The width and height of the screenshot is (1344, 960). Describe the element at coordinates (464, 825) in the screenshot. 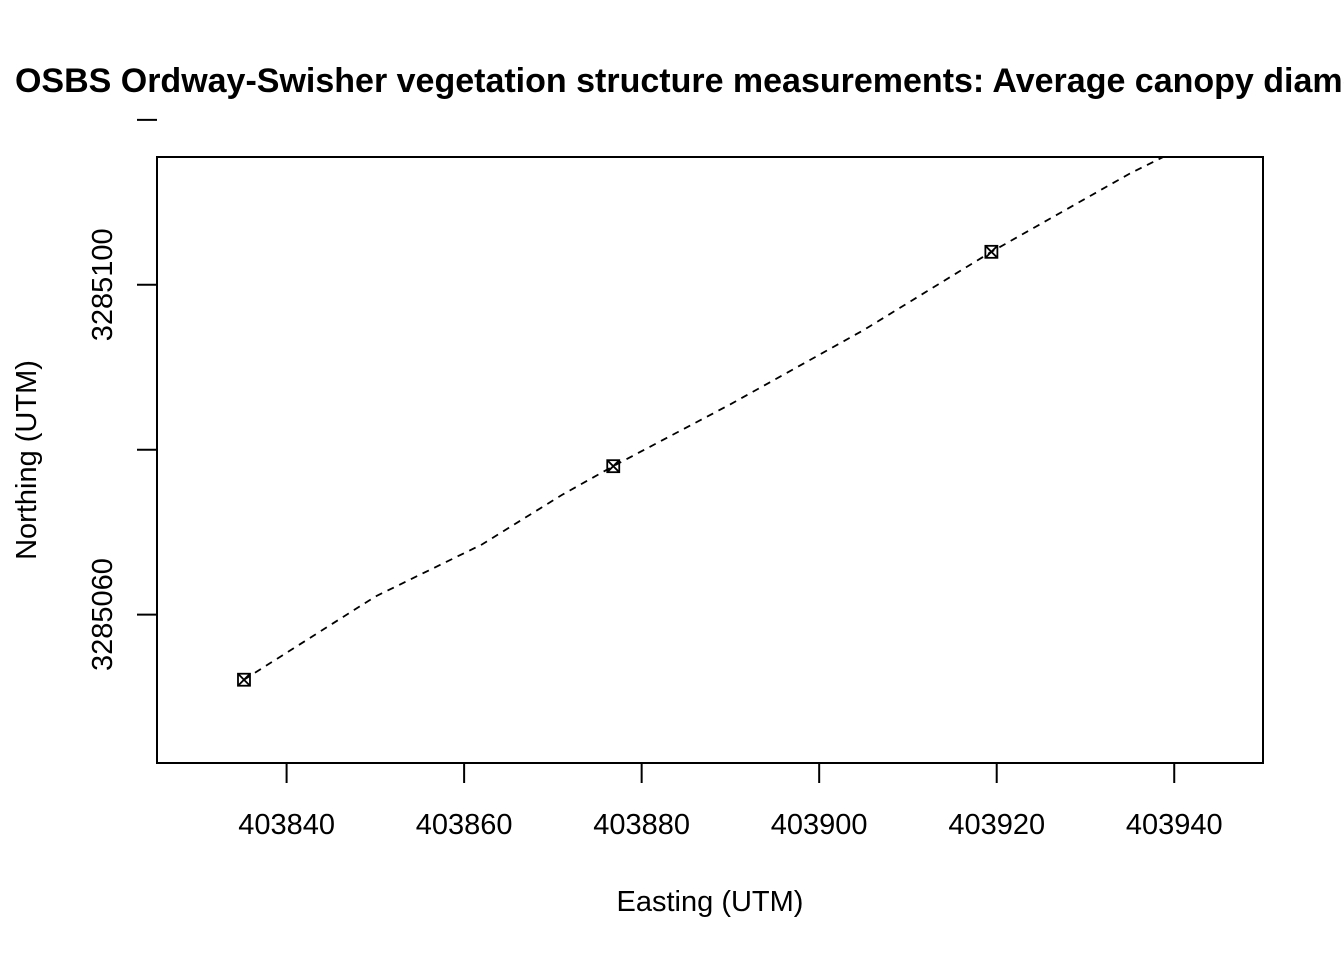

I see `x-tick-label: 403860` at that location.